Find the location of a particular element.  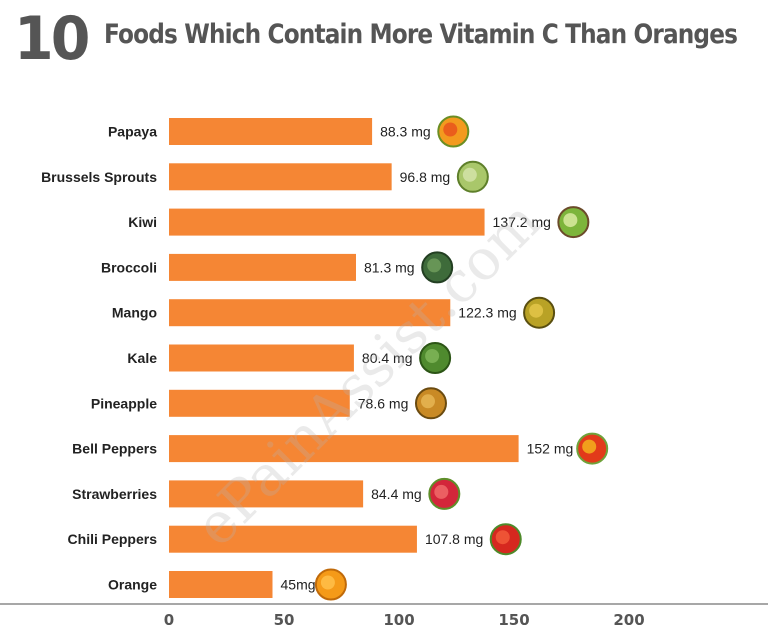

x-tick-label: 150 is located at coordinates (513, 620).